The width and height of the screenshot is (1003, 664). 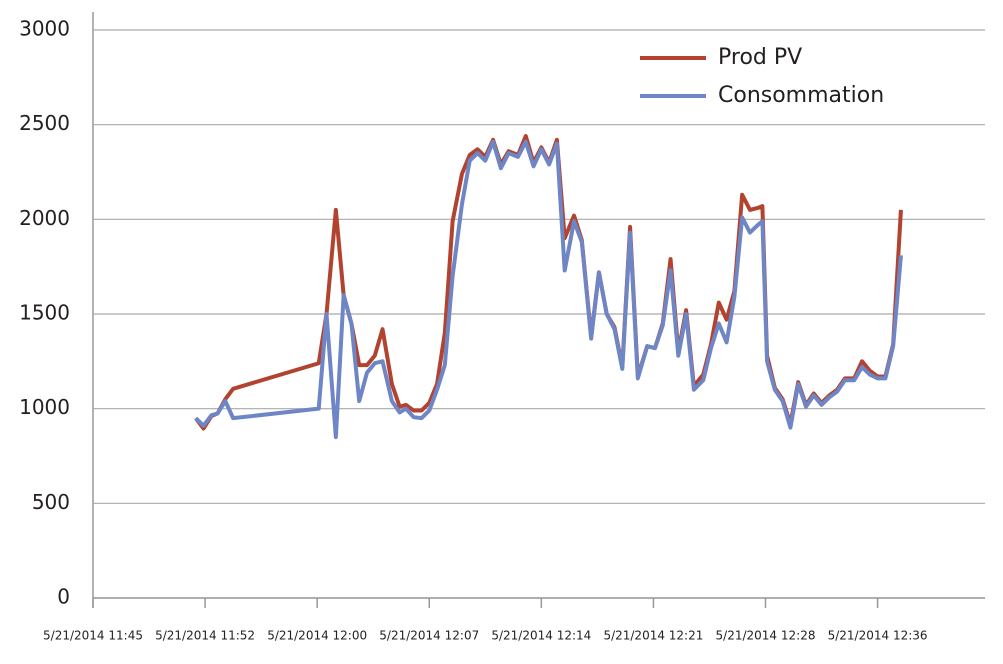 What do you see at coordinates (44, 123) in the screenshot?
I see `y-tick-label: 2500` at bounding box center [44, 123].